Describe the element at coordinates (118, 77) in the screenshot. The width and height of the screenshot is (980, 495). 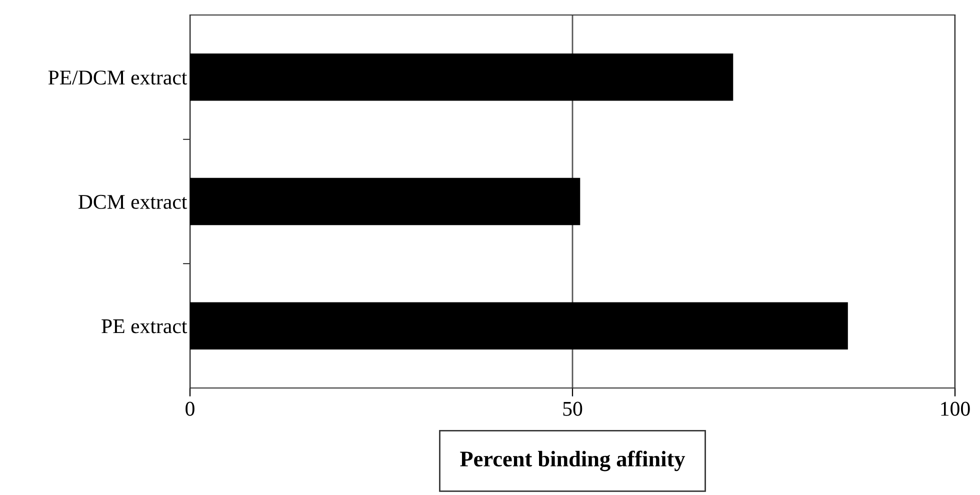
I see `y-tick-label: PE/DCM extract` at that location.